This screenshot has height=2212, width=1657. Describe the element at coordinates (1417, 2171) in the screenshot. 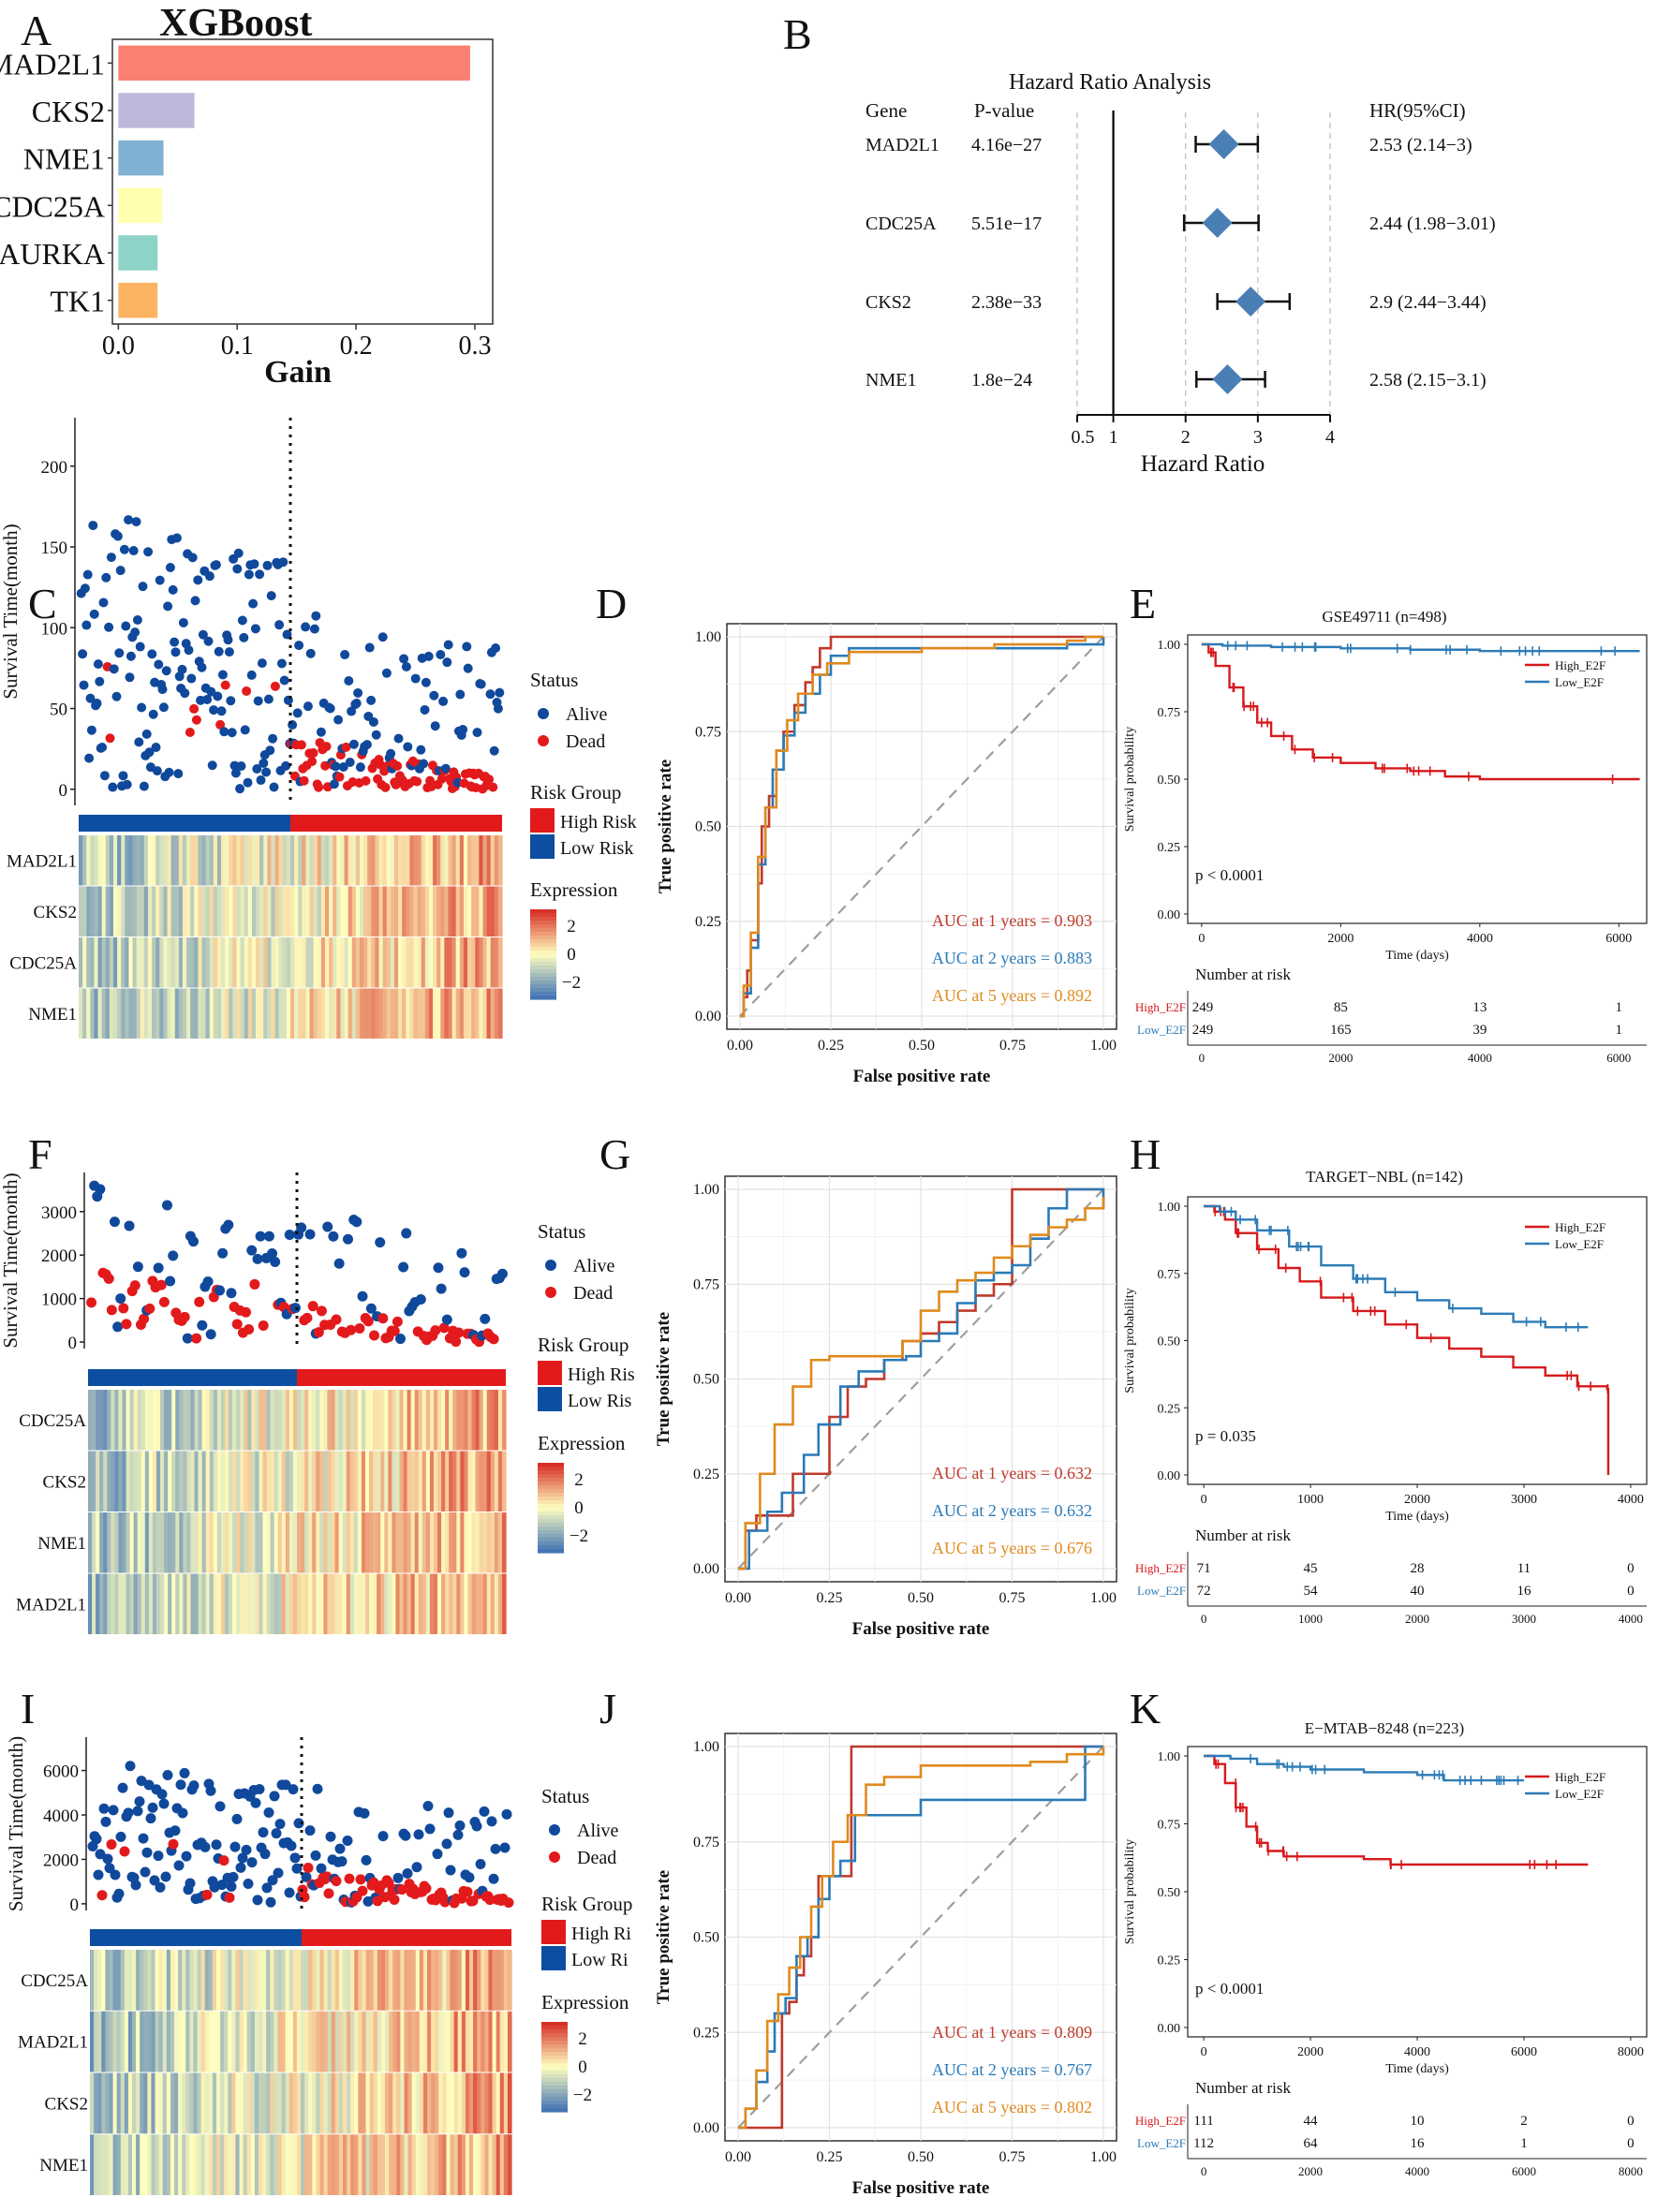

I see `risk-table-tick: 4000` at that location.